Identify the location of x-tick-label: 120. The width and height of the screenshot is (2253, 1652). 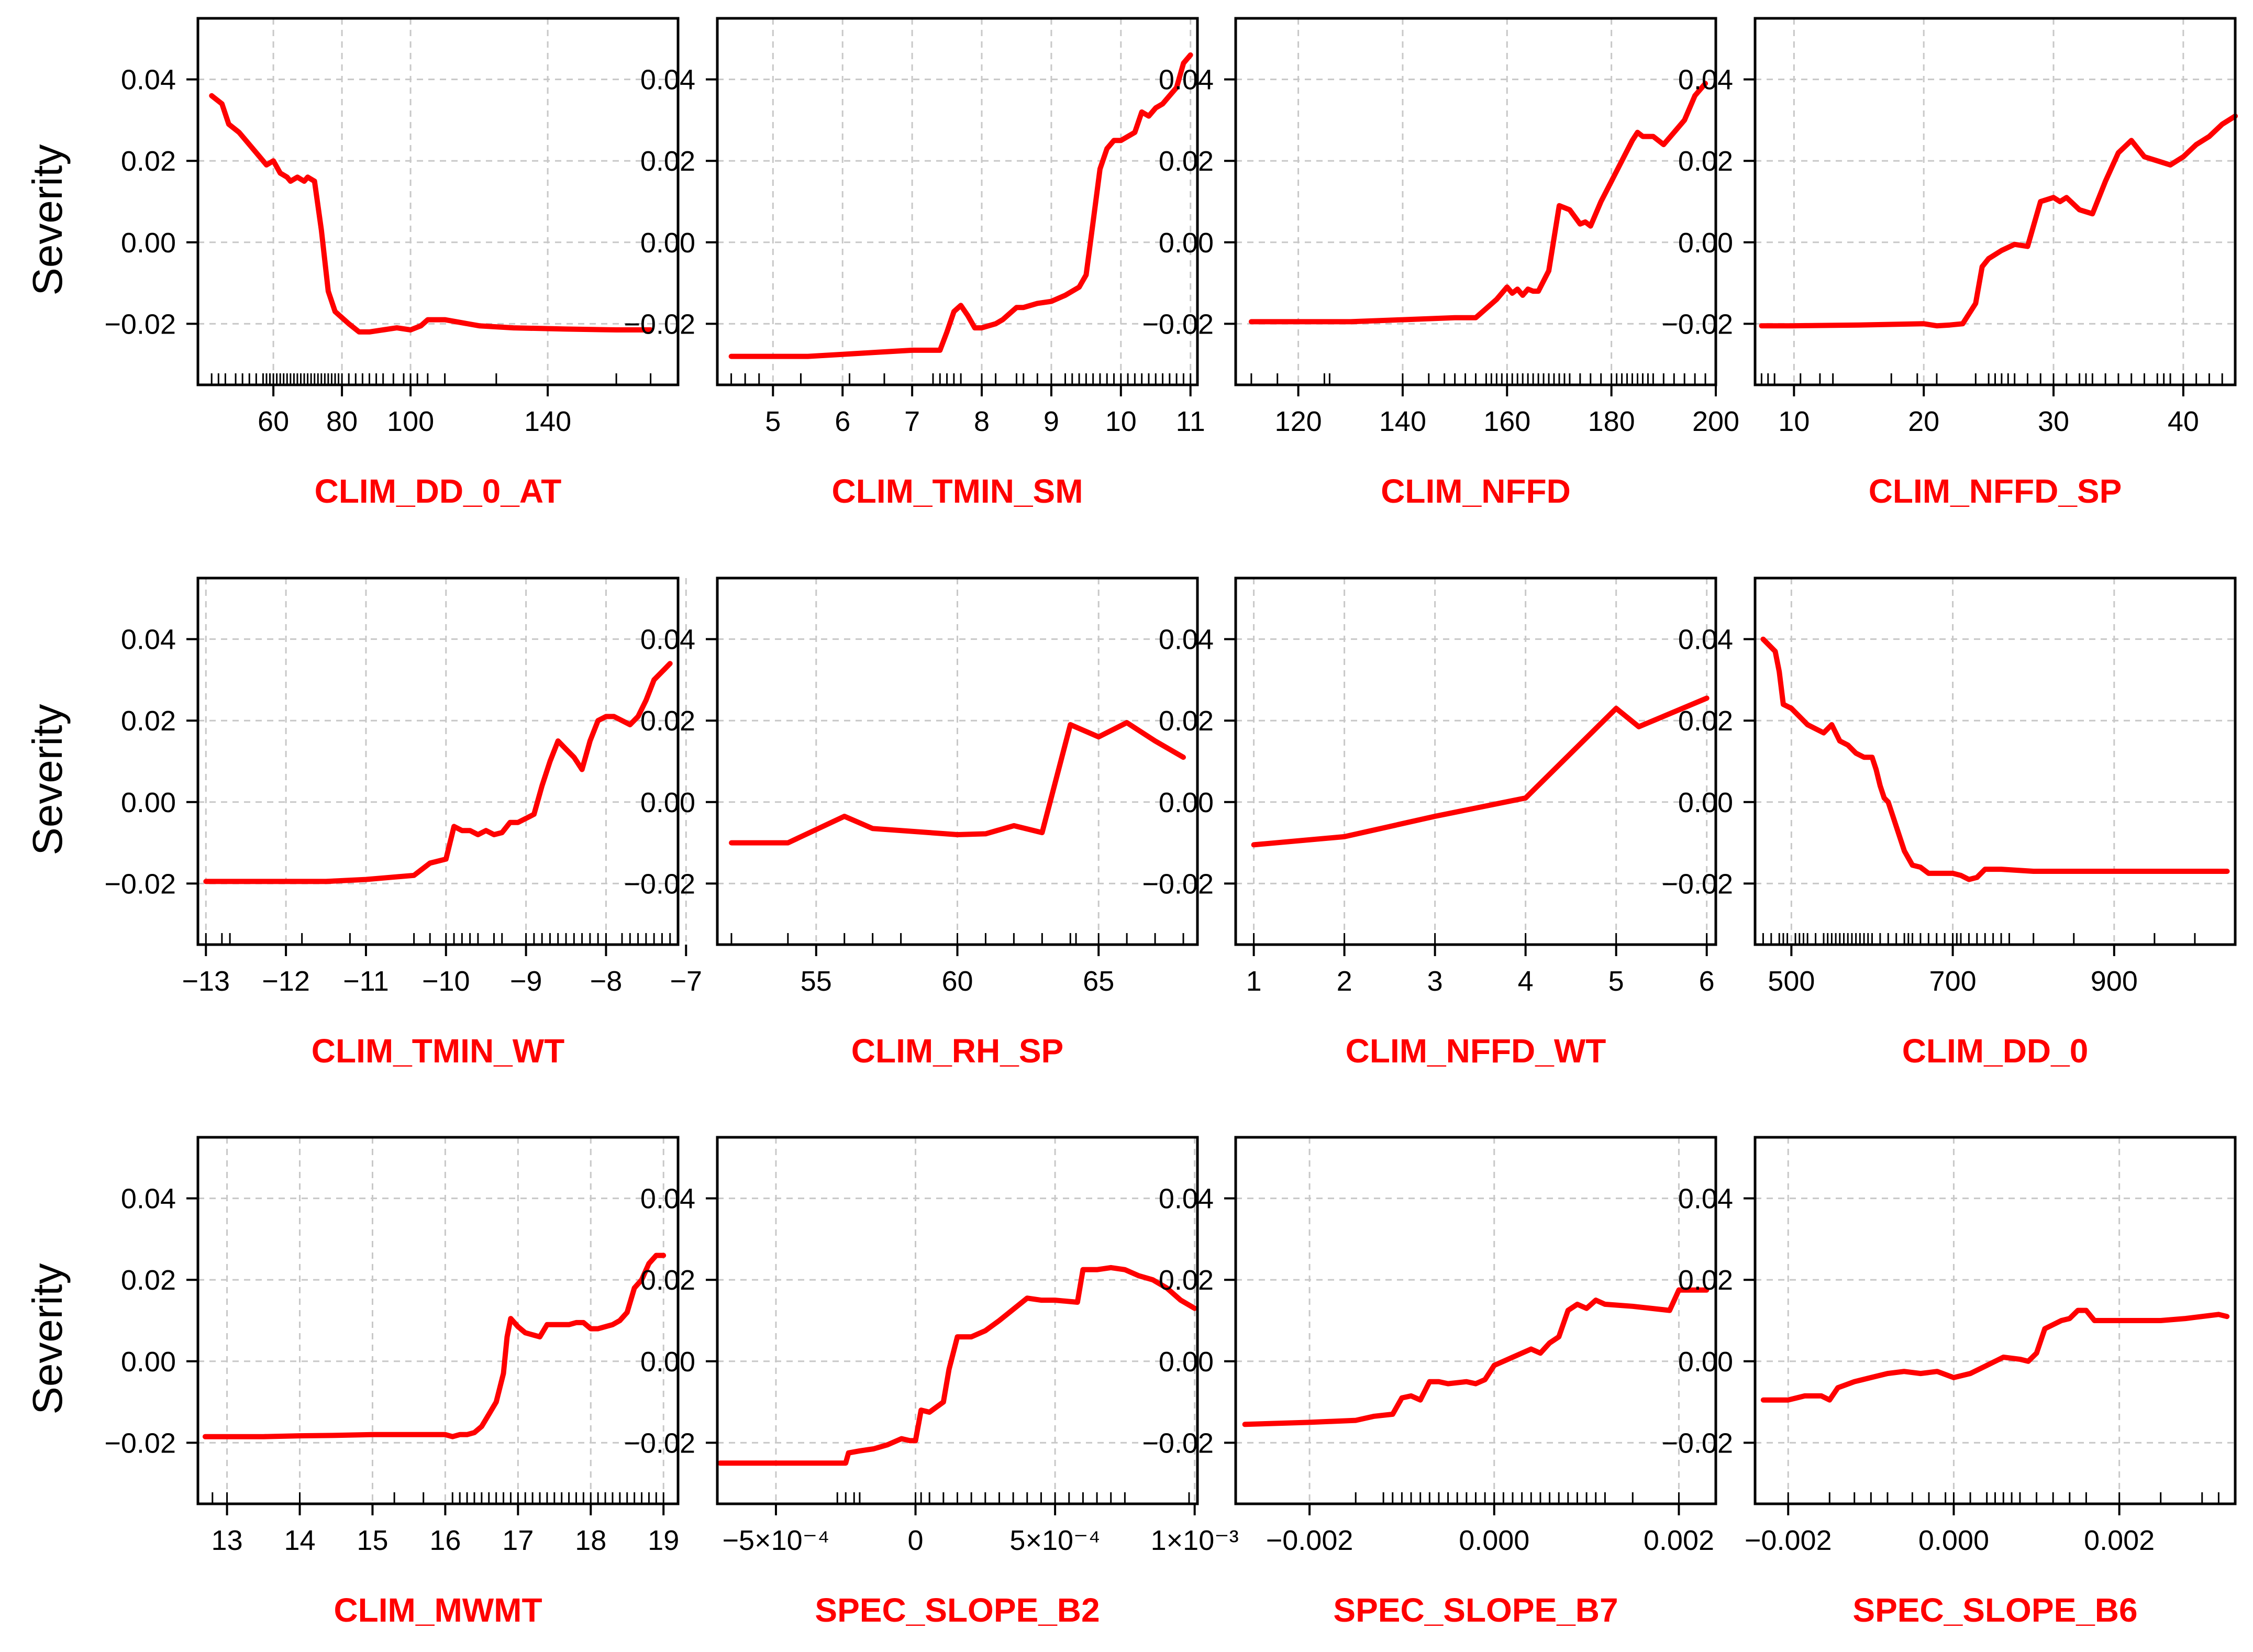
(1298, 421).